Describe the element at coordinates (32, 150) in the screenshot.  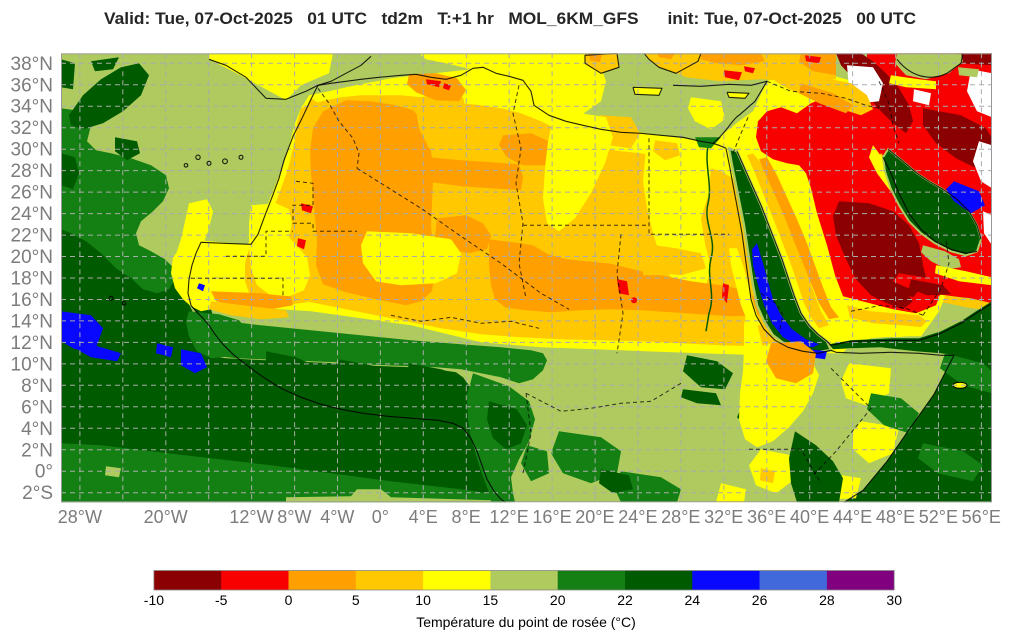
I see `svg-text: 30°N` at that location.